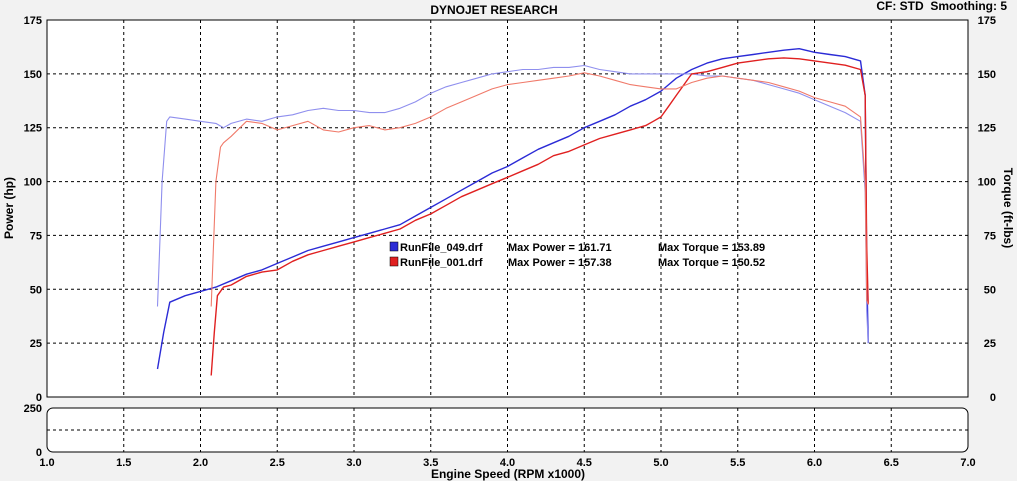 This screenshot has width=1017, height=481. Describe the element at coordinates (990, 236) in the screenshot. I see `y-tick-label-right: 75` at that location.